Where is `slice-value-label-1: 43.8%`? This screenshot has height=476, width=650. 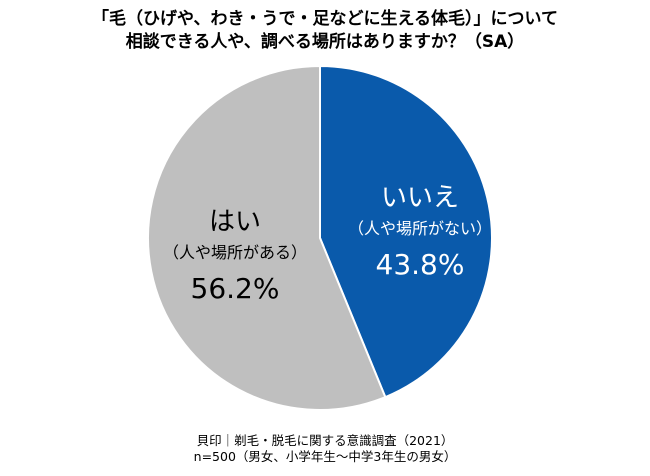
slice-value-label-1: 43.8% is located at coordinates (420, 264).